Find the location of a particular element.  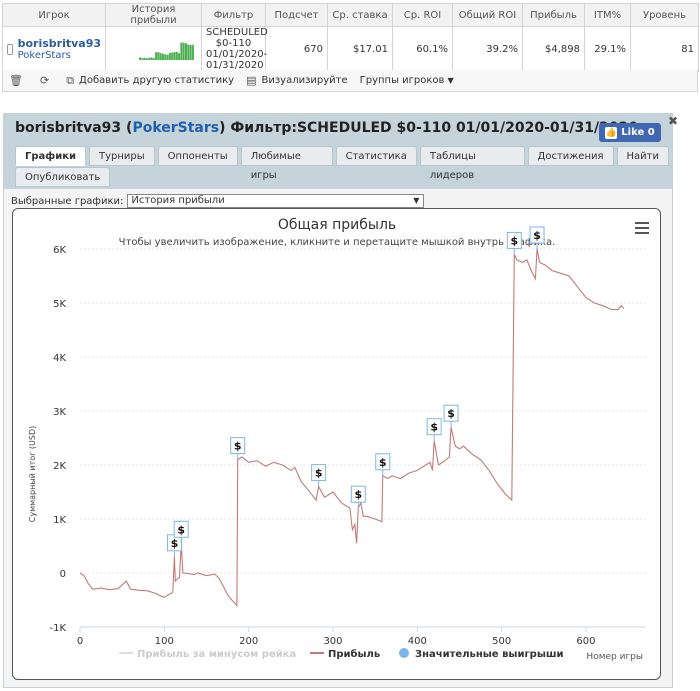

legend-big-wins: Значительные выигрыши is located at coordinates (489, 654).